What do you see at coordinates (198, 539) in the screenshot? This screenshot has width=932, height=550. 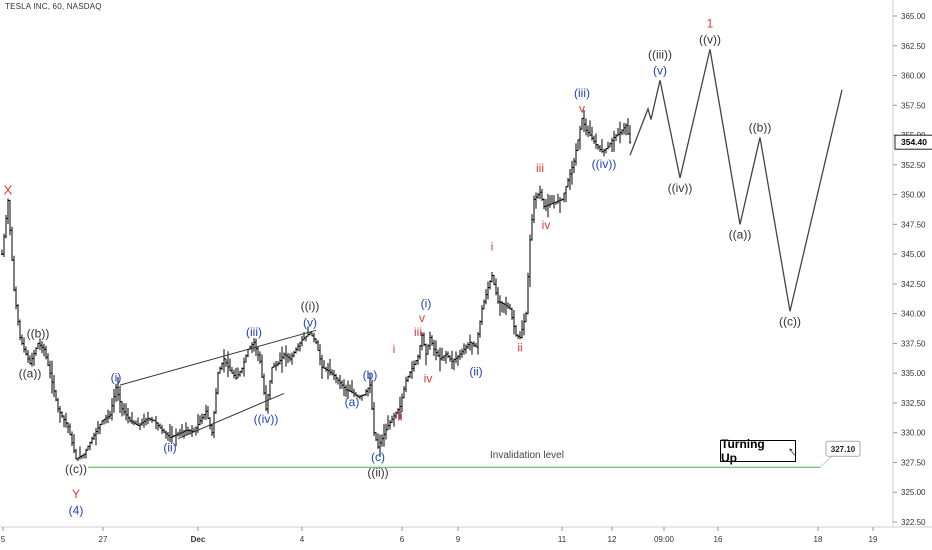 I see `time-tick-label: Dec` at bounding box center [198, 539].